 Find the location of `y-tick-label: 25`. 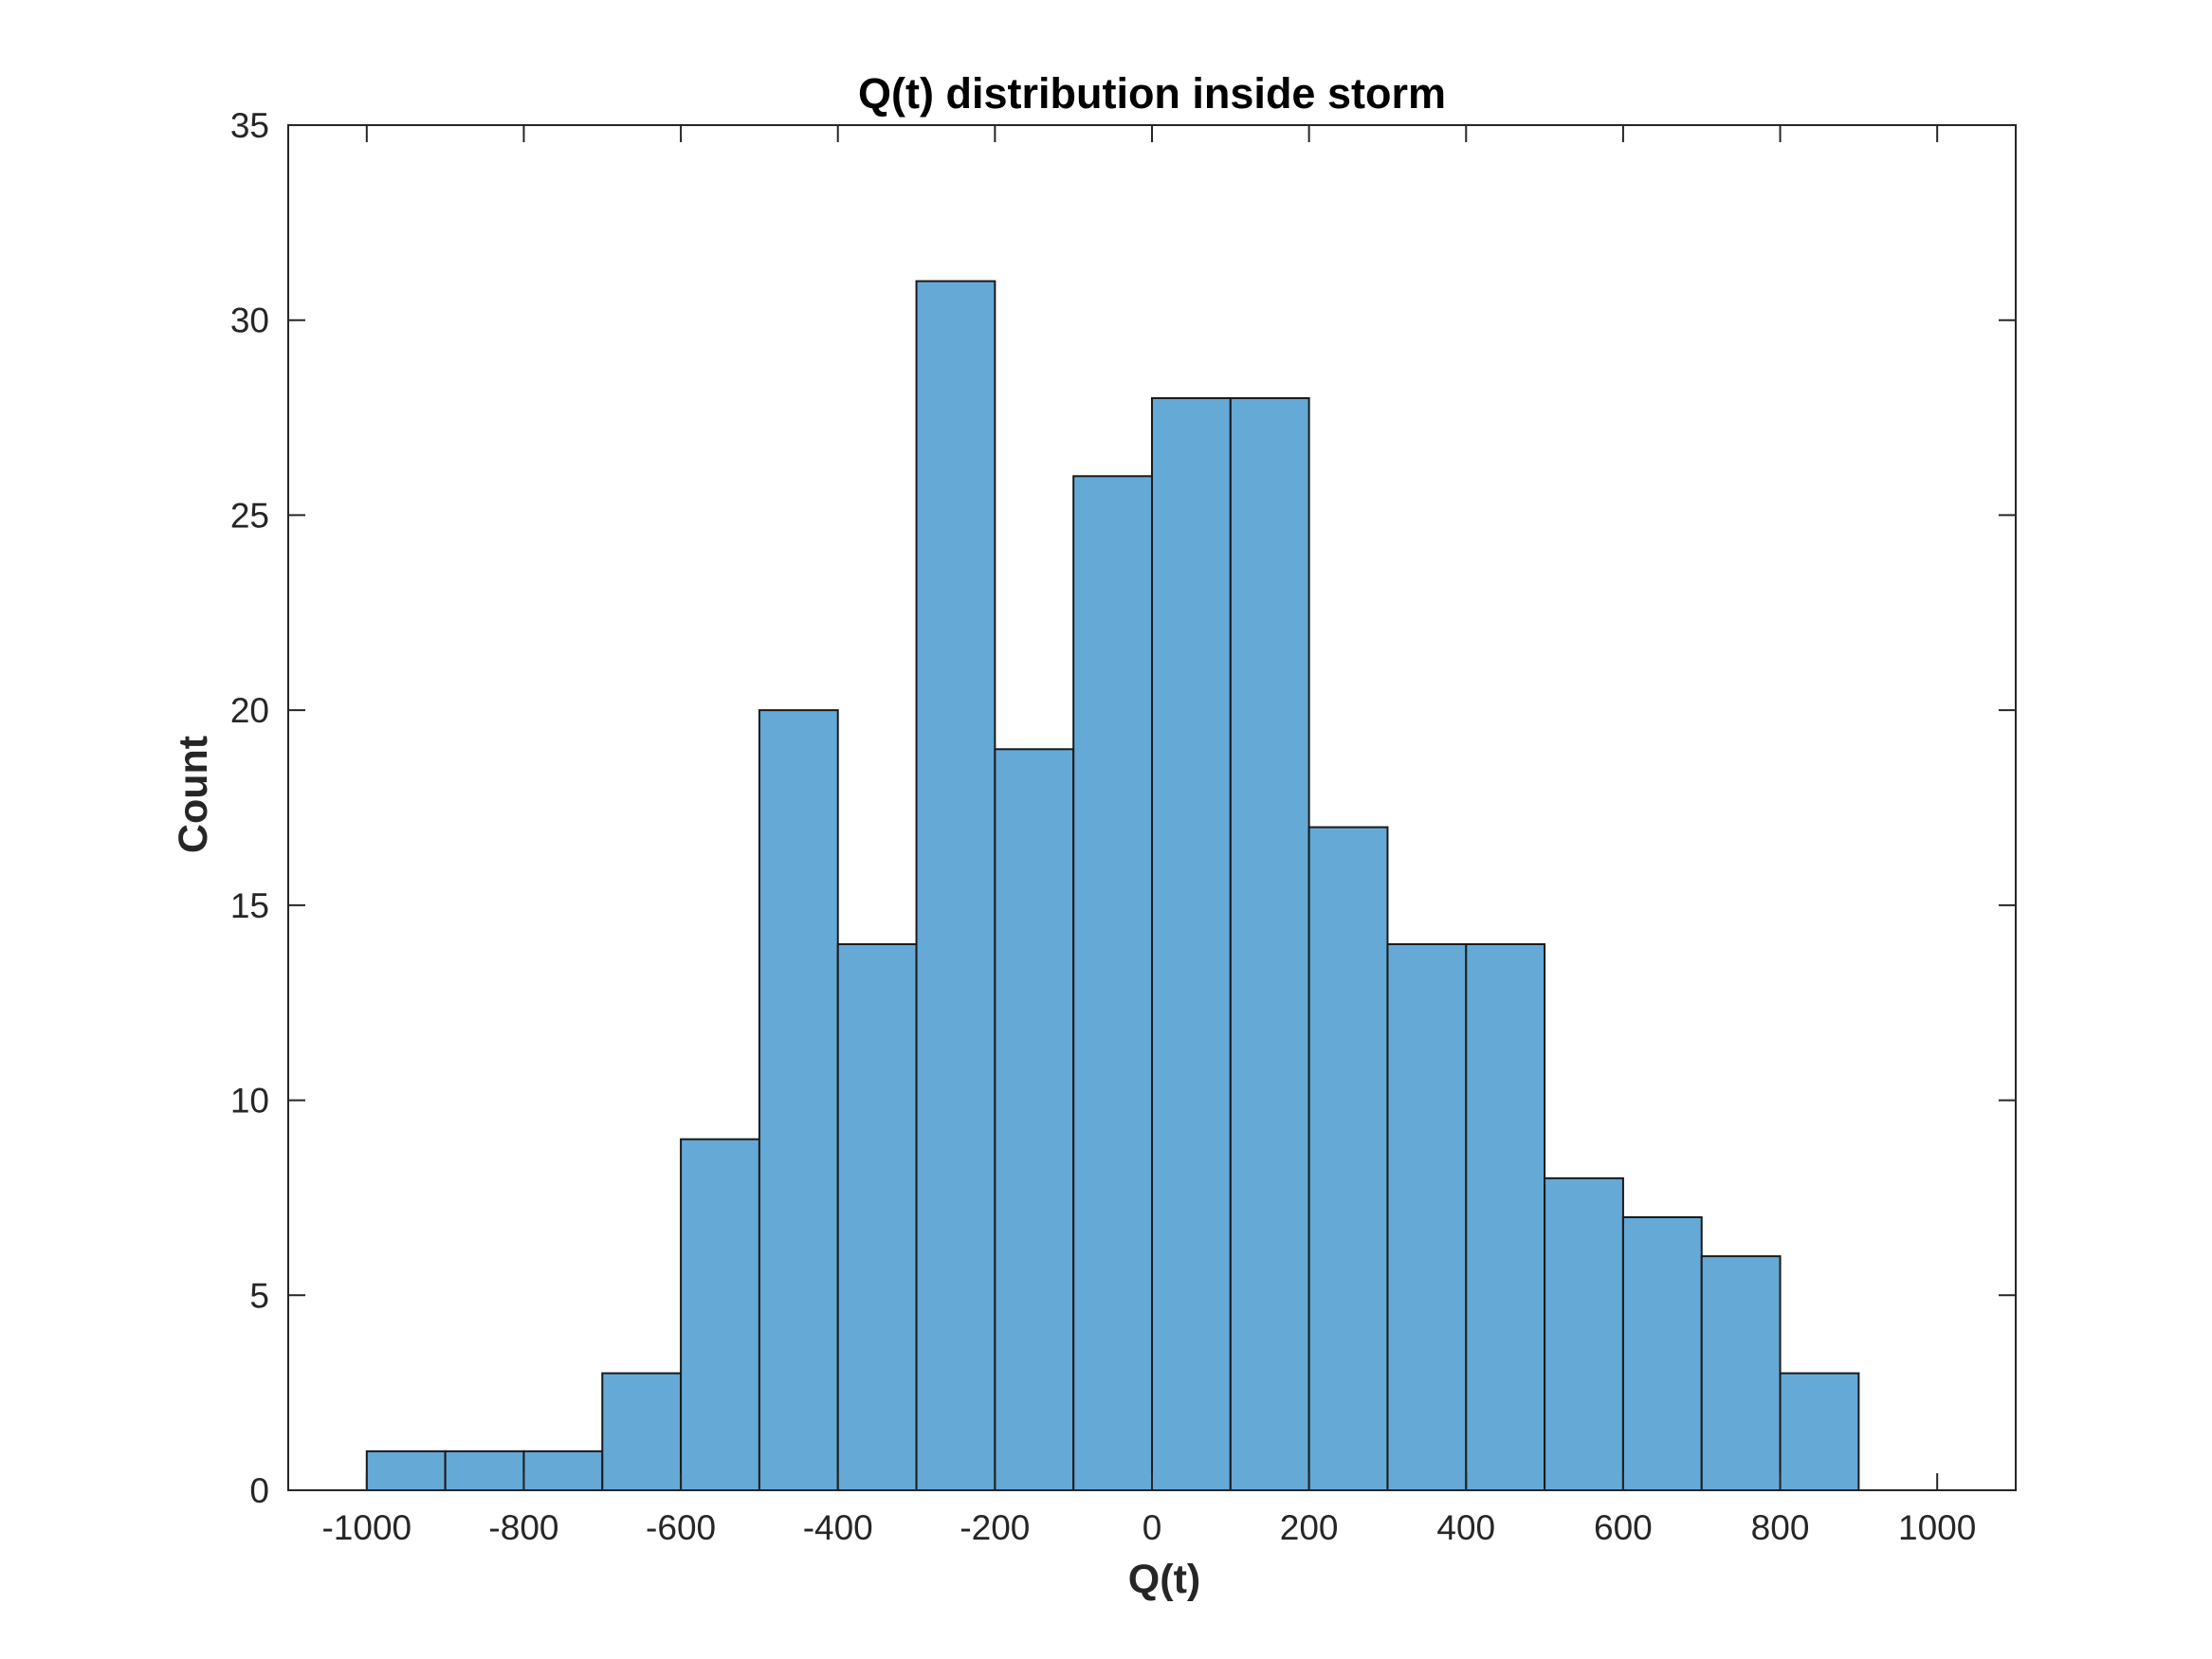

y-tick-label: 25 is located at coordinates (249, 515).